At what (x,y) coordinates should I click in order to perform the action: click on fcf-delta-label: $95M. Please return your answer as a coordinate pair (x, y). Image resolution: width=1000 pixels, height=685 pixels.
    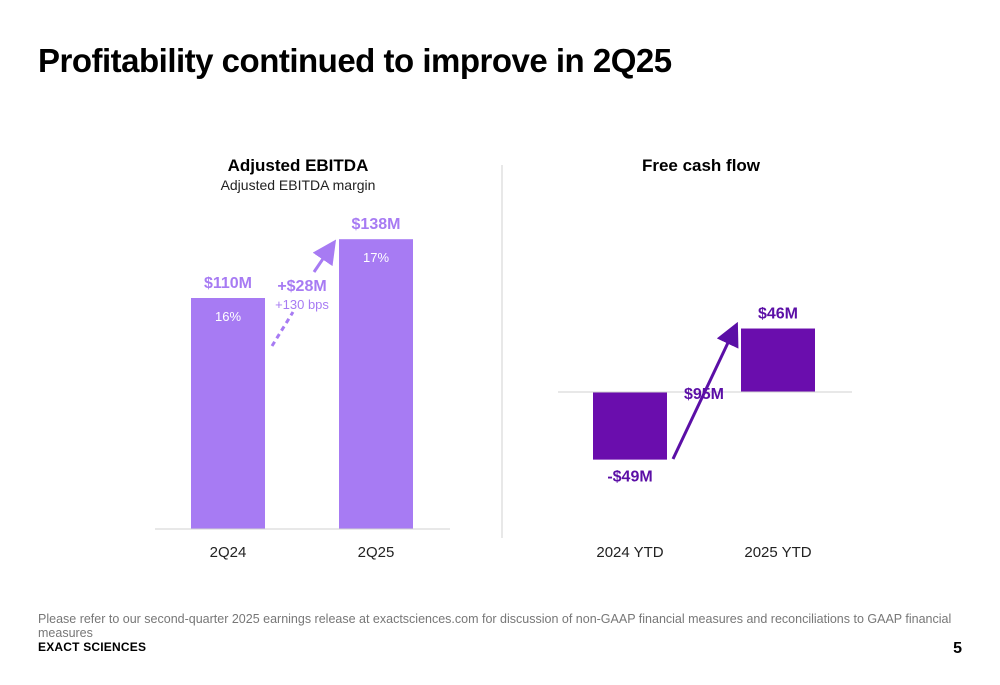
    Looking at the image, I should click on (704, 394).